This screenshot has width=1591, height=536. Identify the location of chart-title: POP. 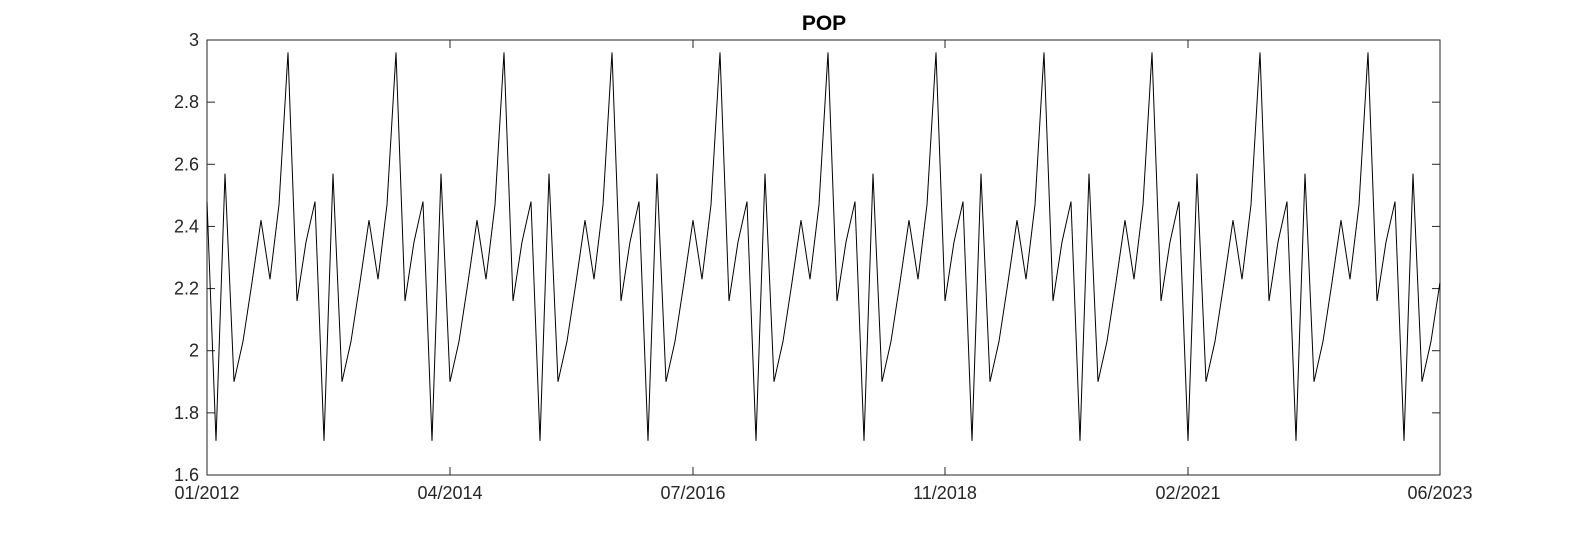
(824, 23).